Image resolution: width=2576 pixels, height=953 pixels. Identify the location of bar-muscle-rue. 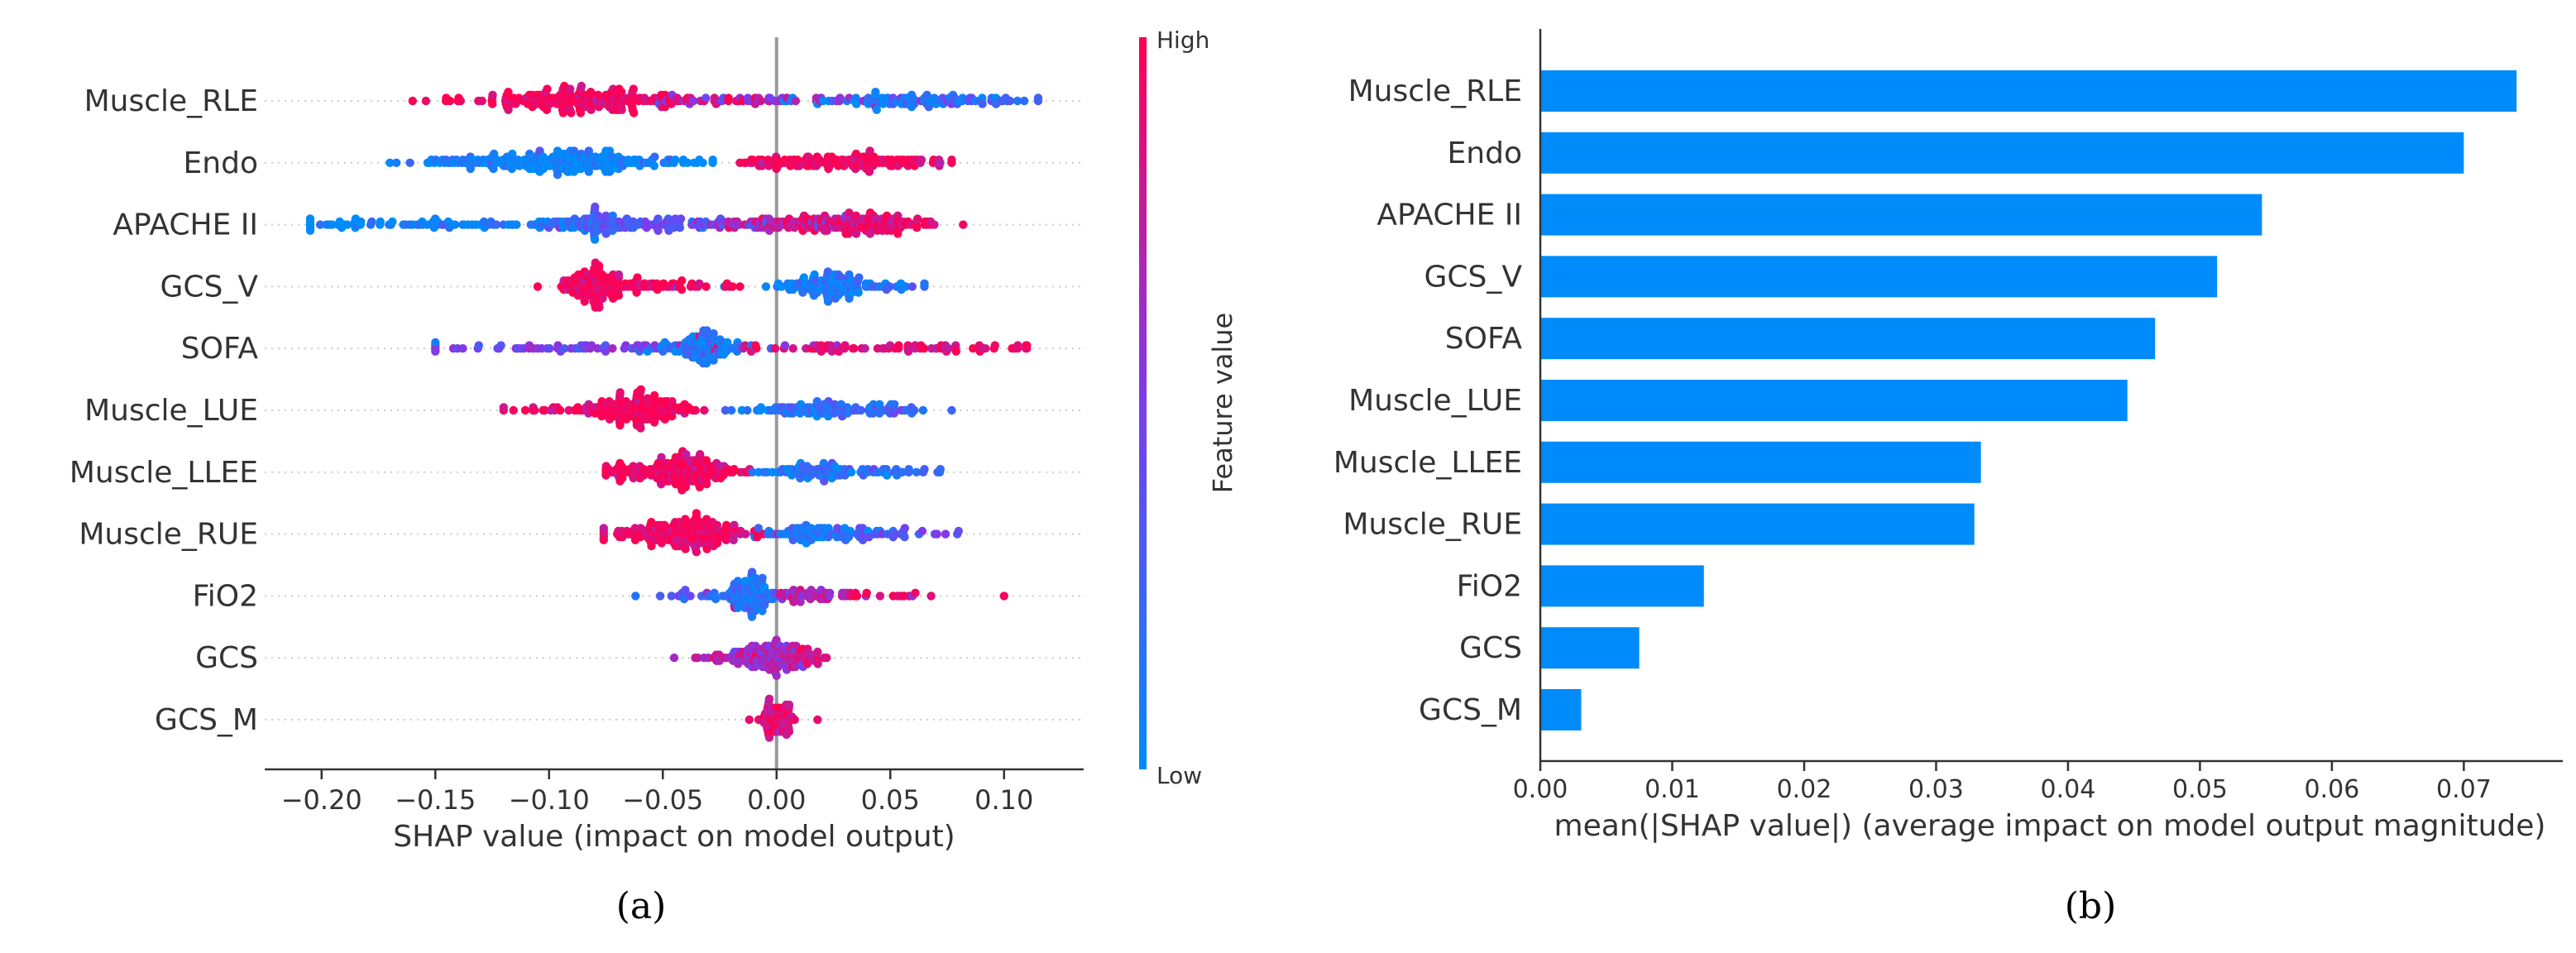
(1757, 524).